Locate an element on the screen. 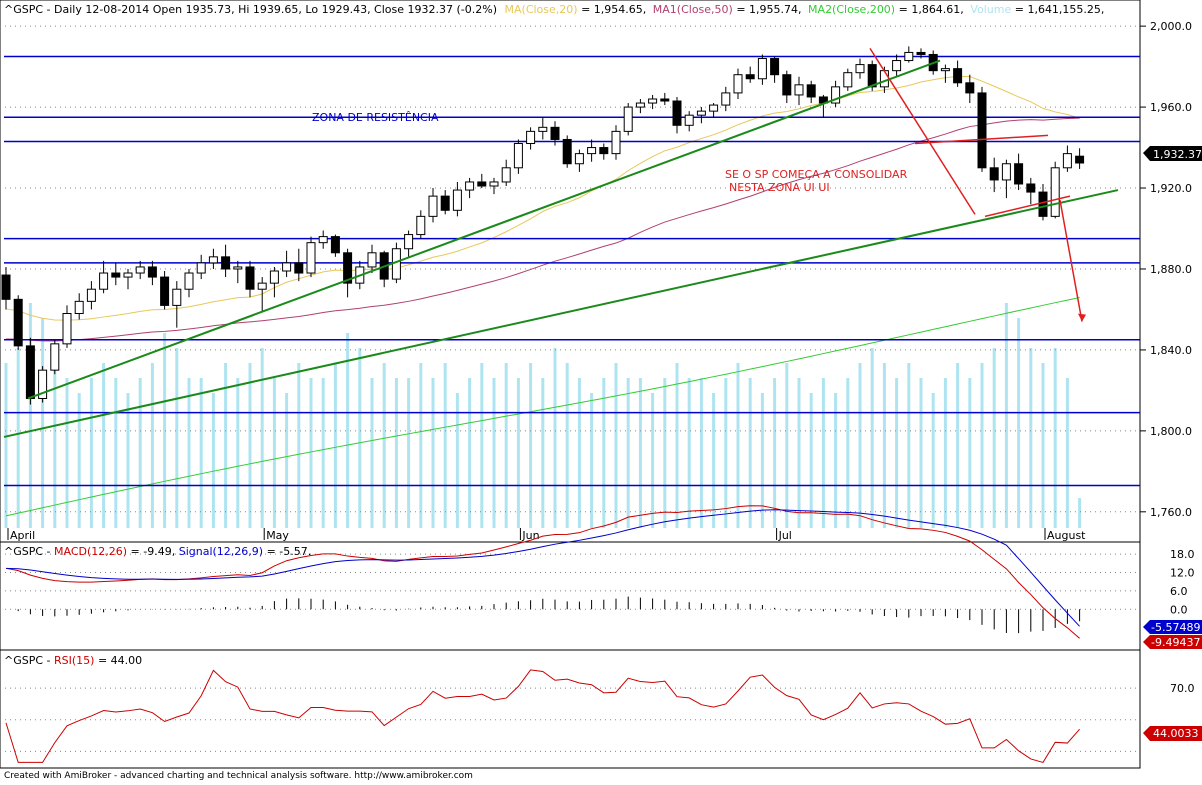 The image size is (1202, 785). price-tick-label: 1,800.0 is located at coordinates (1171, 431).